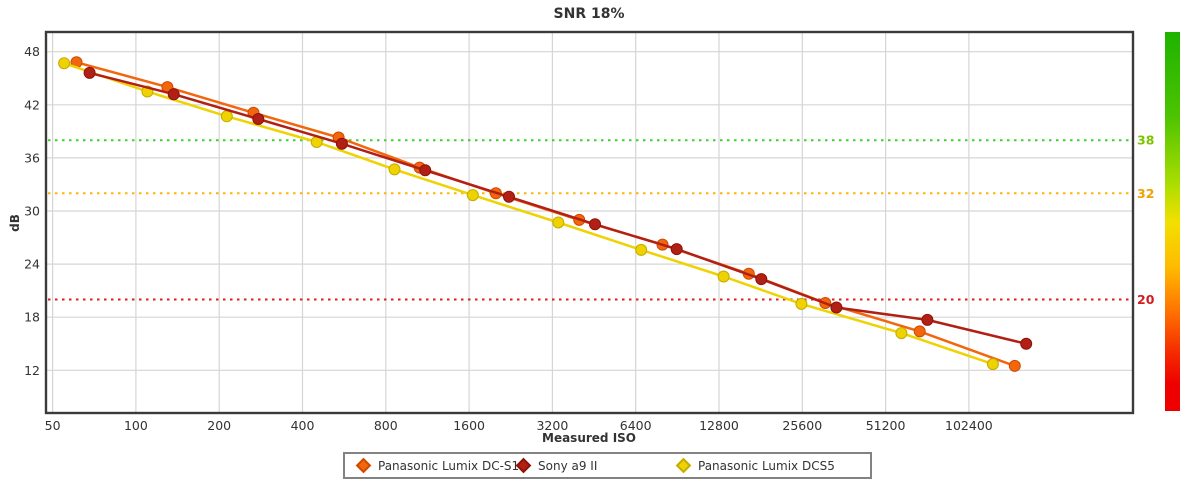 The width and height of the screenshot is (1200, 493). I want to click on x-tick-label: 1600, so click(469, 425).